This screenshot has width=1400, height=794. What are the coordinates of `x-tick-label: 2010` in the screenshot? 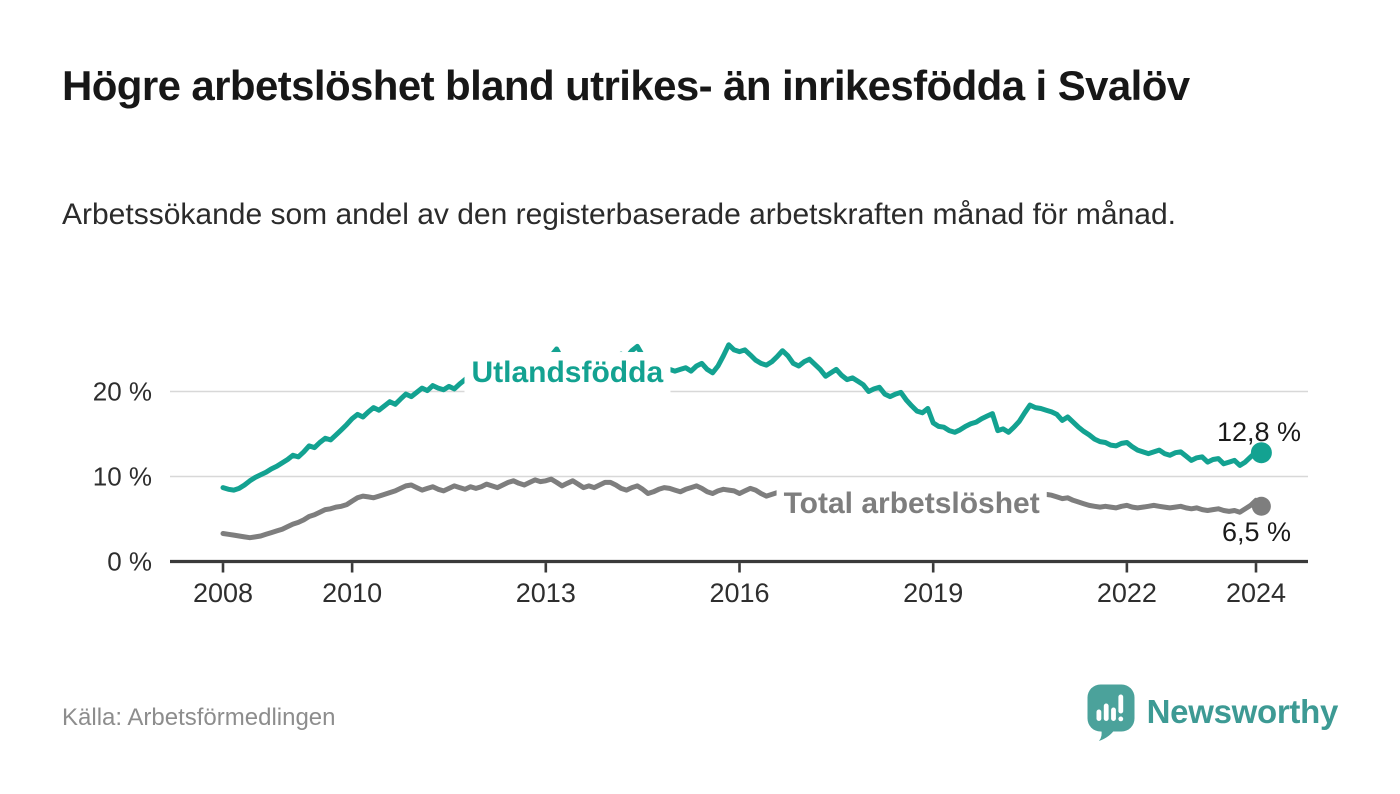 It's located at (352, 593).